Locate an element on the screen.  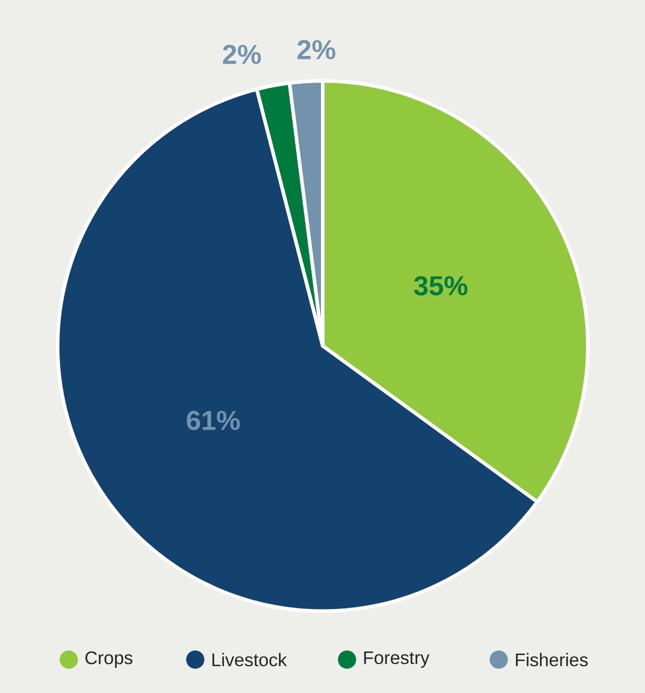
legend-label: Forestry is located at coordinates (397, 659).